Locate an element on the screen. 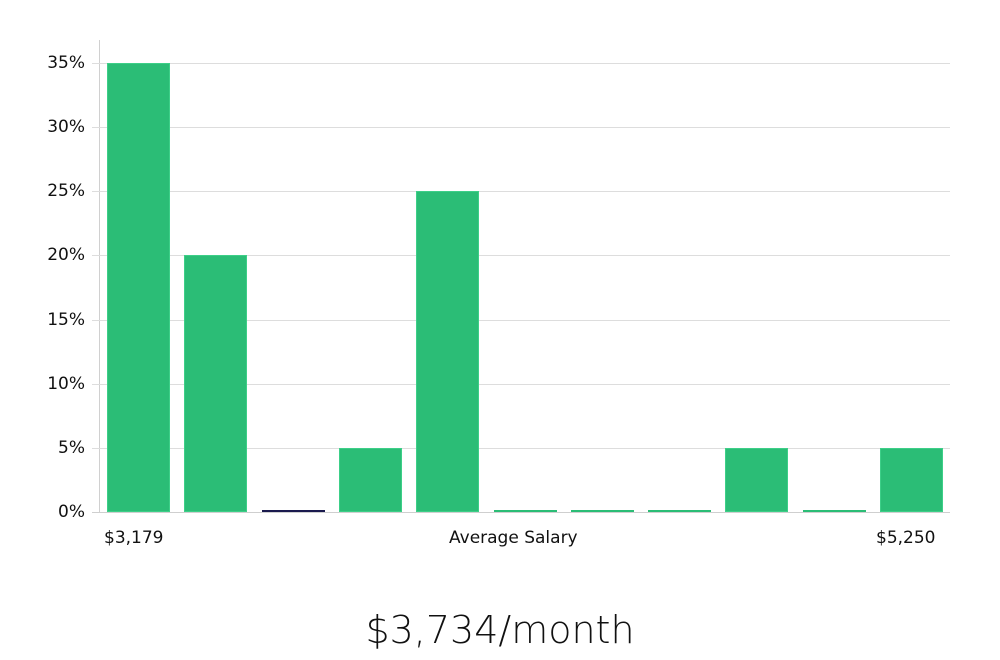 The width and height of the screenshot is (1000, 660). y-tick-label: 30% is located at coordinates (66, 127).